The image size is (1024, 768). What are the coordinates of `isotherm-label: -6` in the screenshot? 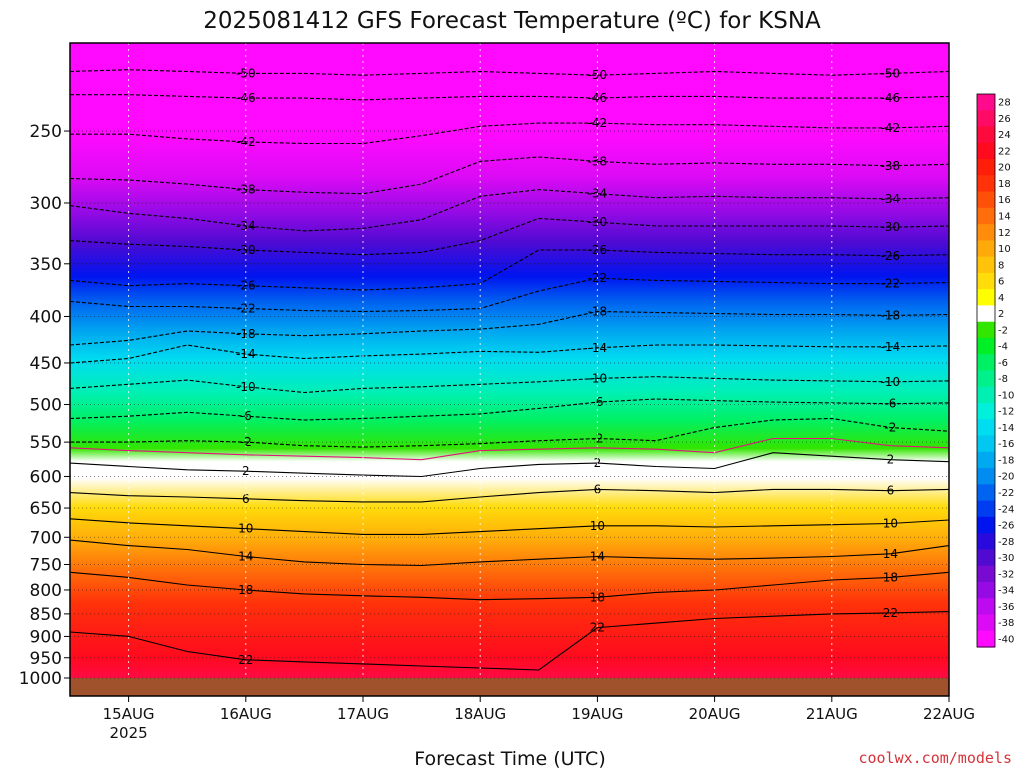 It's located at (890, 404).